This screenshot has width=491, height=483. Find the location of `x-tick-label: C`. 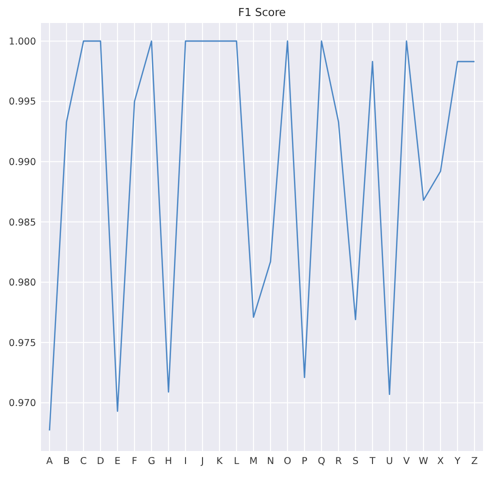

x-tick-label: C is located at coordinates (84, 461).